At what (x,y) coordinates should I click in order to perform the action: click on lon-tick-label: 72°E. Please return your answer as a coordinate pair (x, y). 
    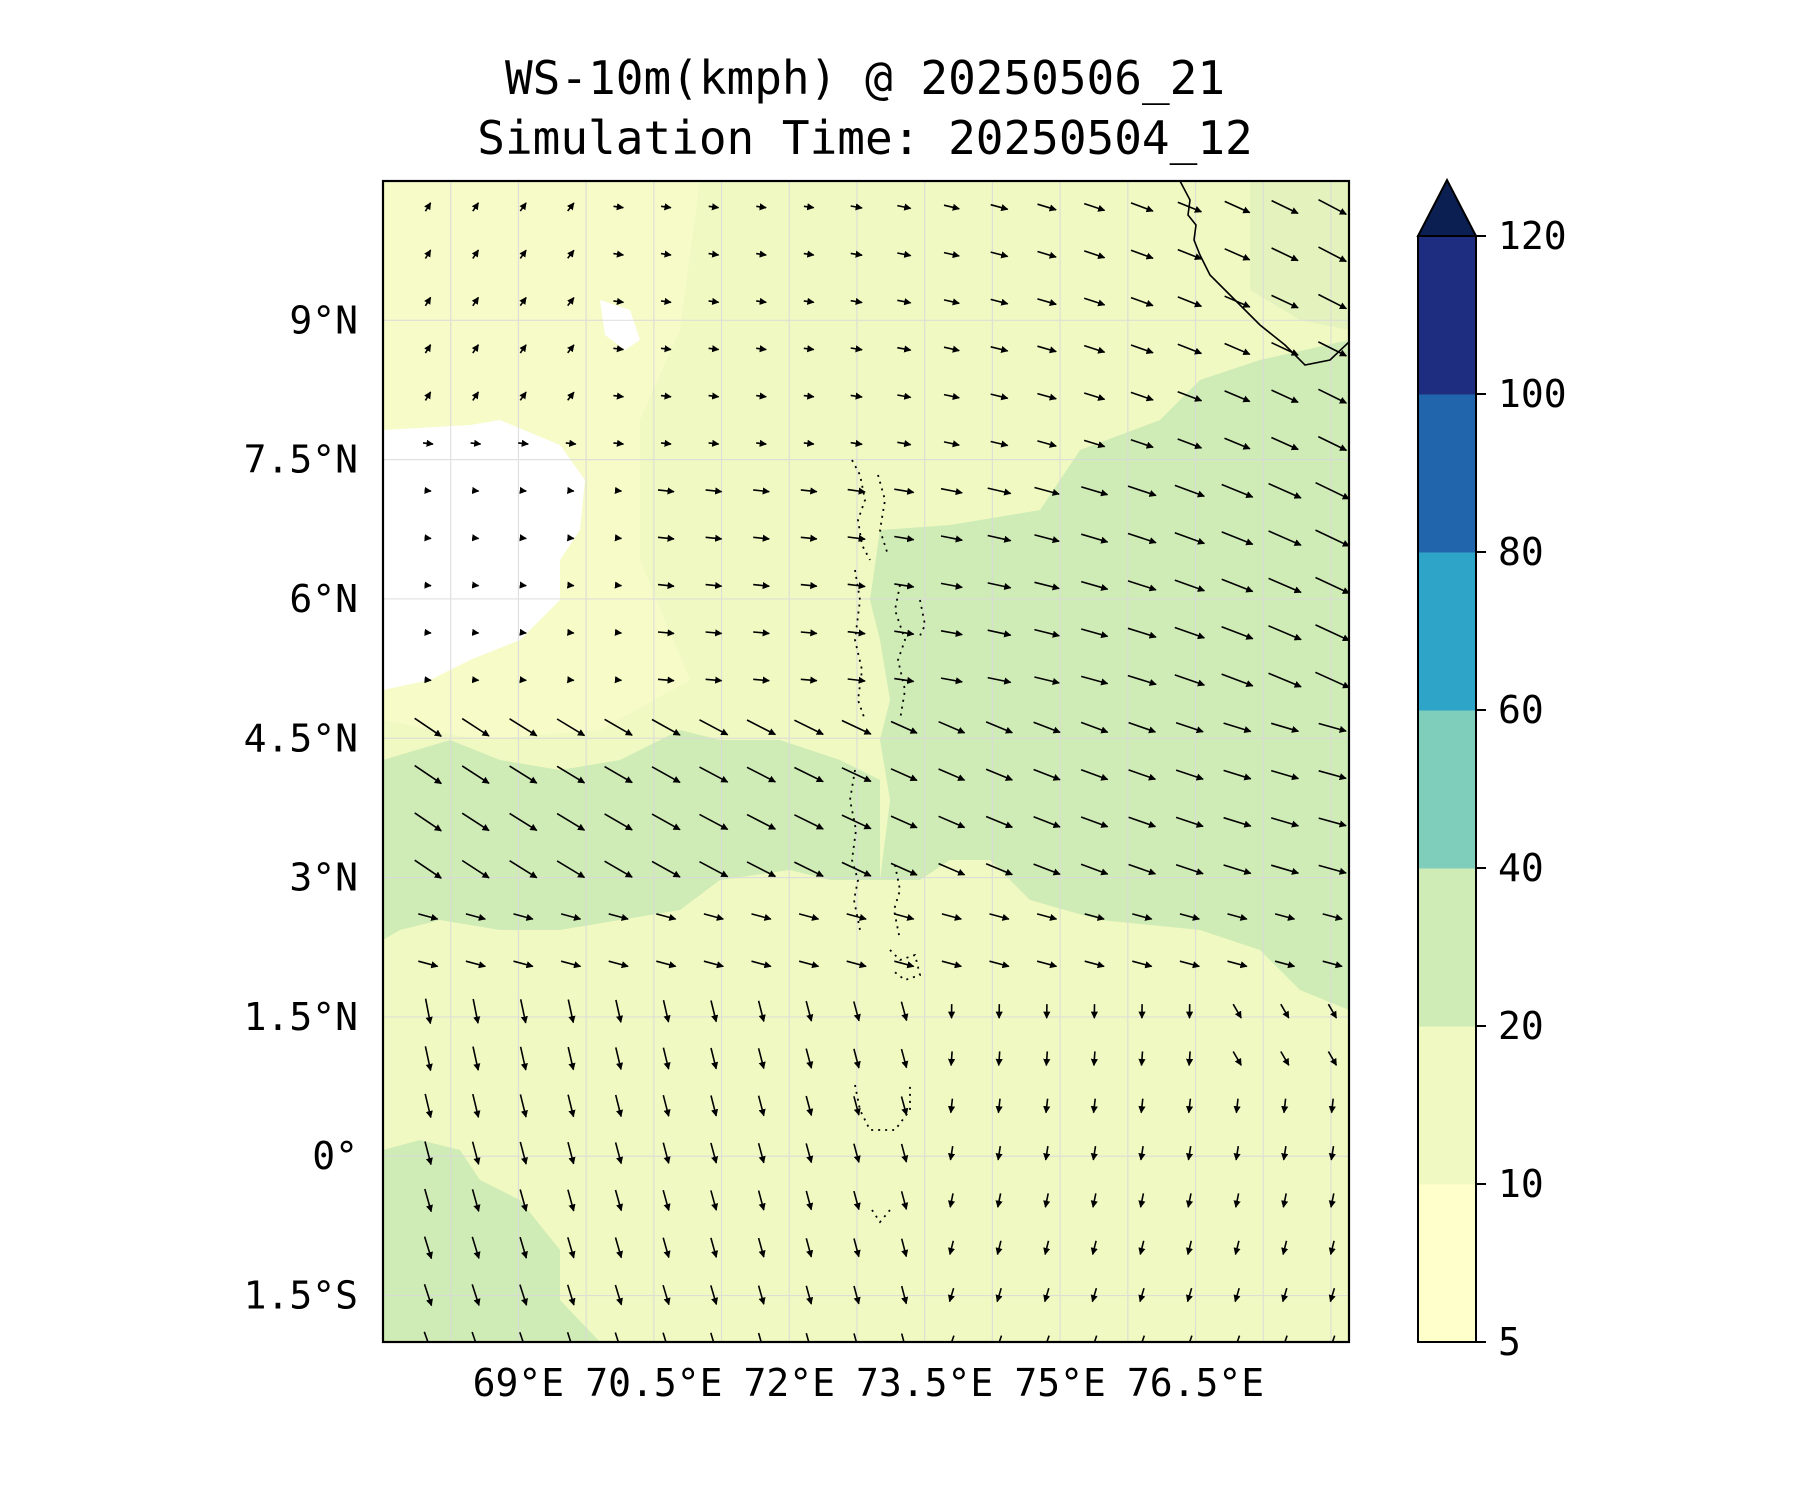
    Looking at the image, I should click on (790, 1383).